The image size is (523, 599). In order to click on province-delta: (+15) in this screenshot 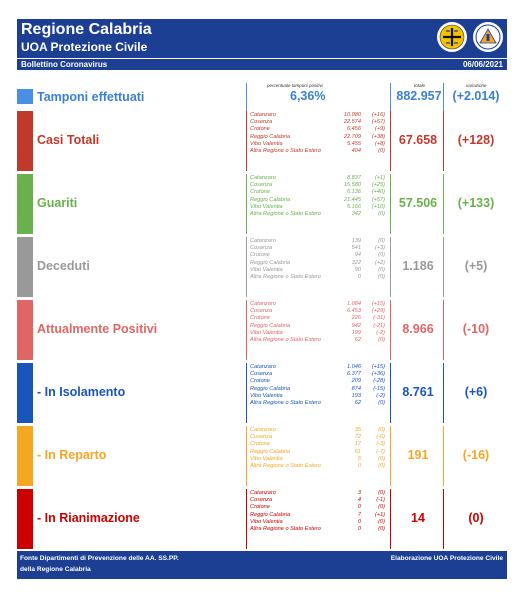, I will do `click(378, 367)`.